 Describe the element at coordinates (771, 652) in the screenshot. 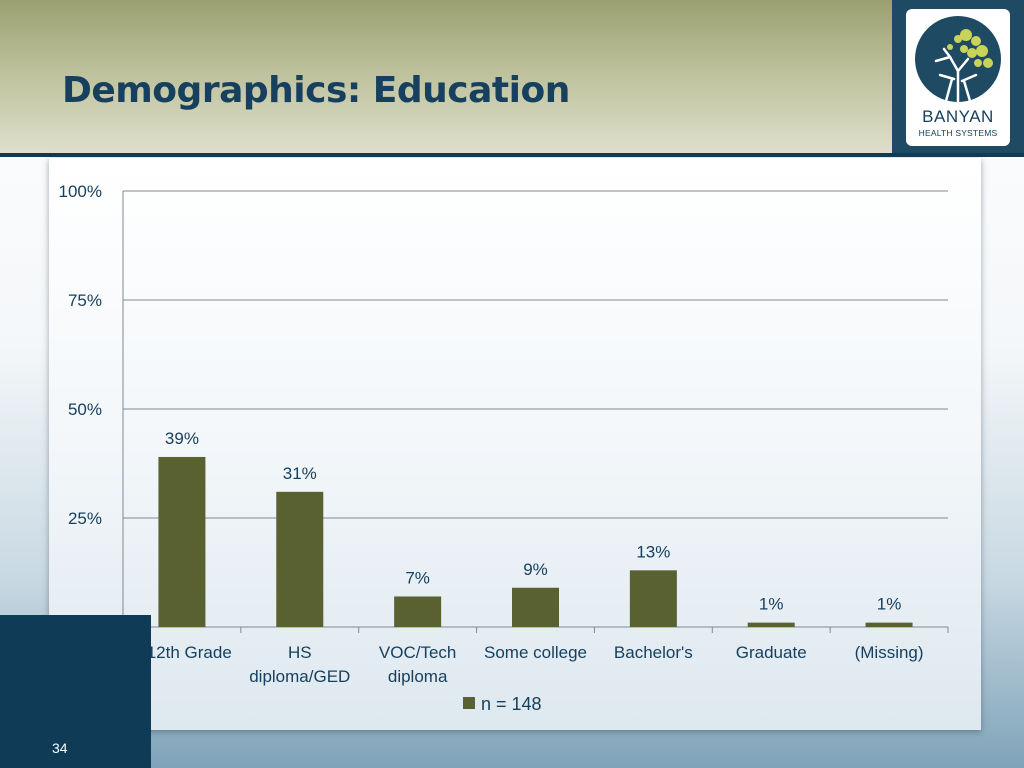

I see `x-category-label: Graduate` at that location.